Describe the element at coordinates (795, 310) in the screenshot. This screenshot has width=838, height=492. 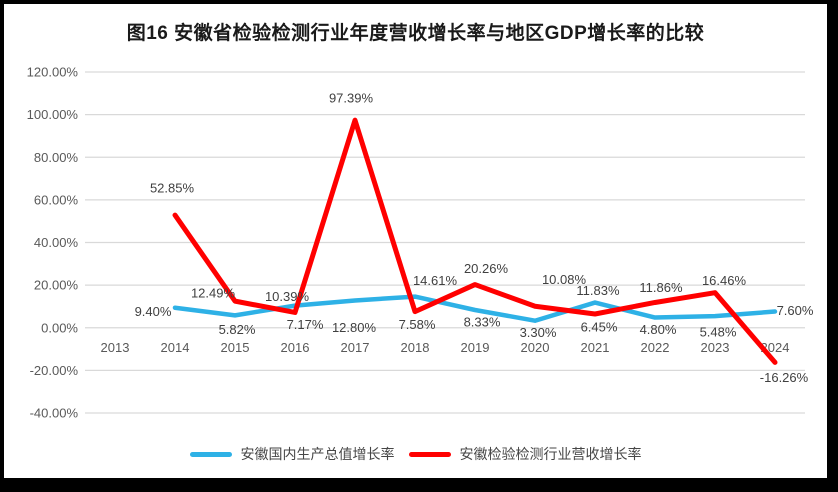
I see `data-label: 7.60%` at that location.